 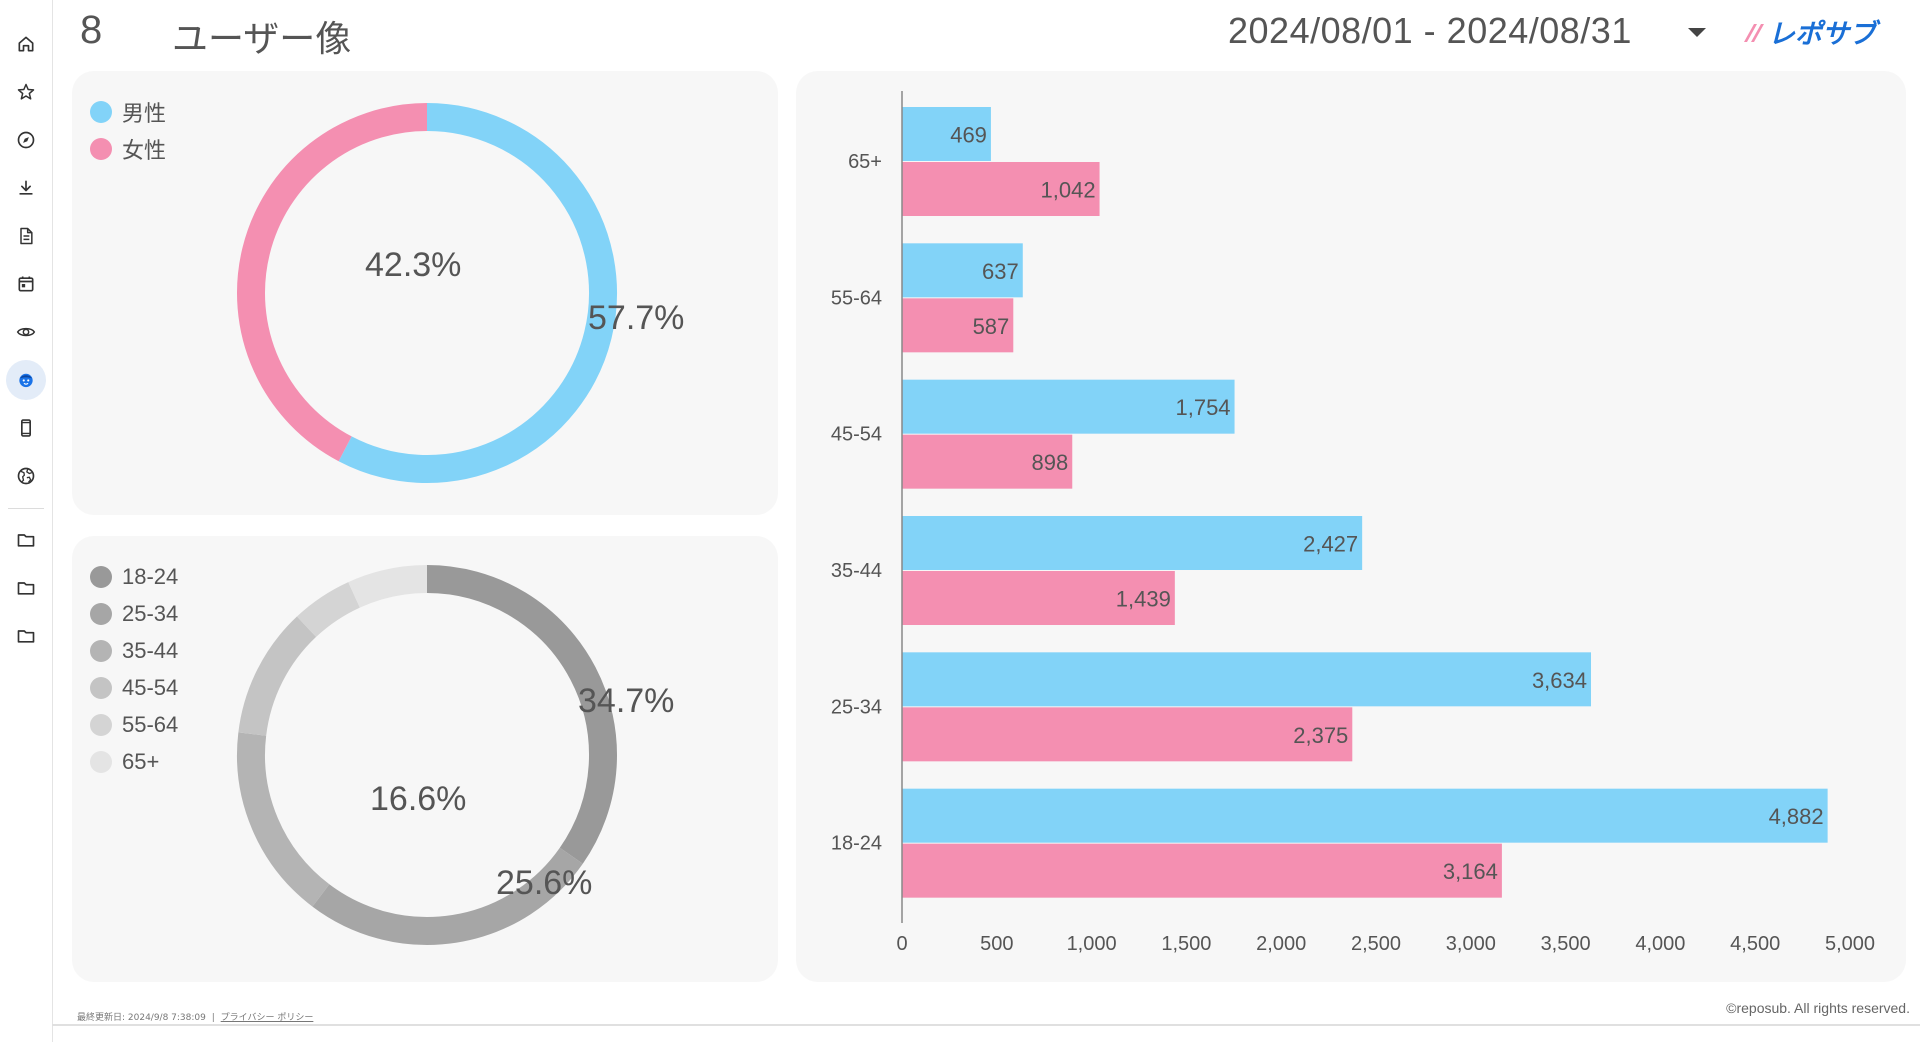 I want to click on legend-item-female: 女性, so click(x=128, y=148).